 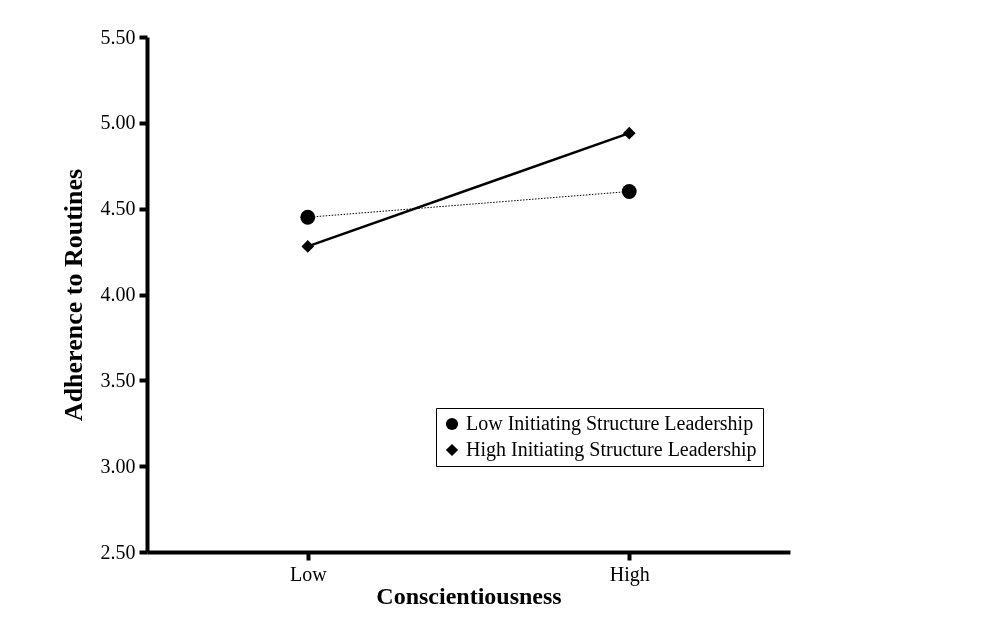 What do you see at coordinates (308, 573) in the screenshot?
I see `x-tick-label: Low` at bounding box center [308, 573].